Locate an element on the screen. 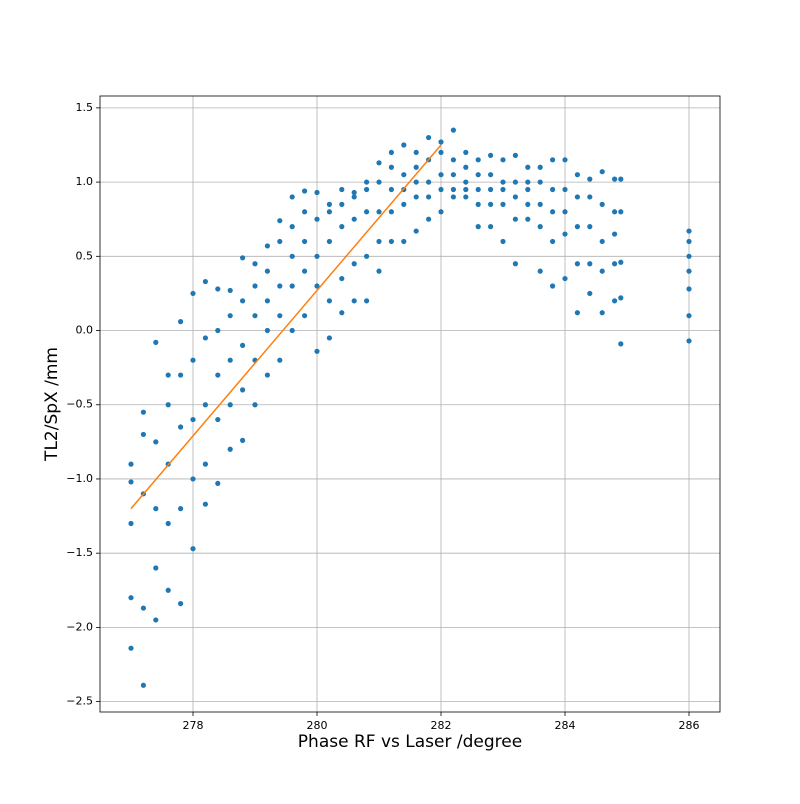  x-tick-label: 278 is located at coordinates (193, 725).